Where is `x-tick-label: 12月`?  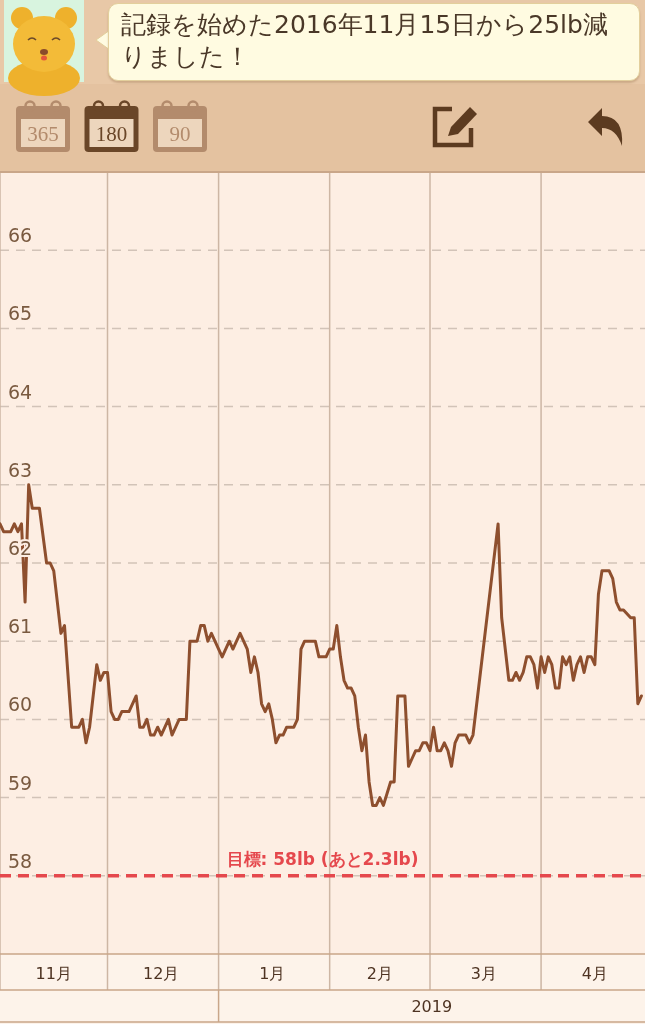
x-tick-label: 12月 is located at coordinates (161, 973).